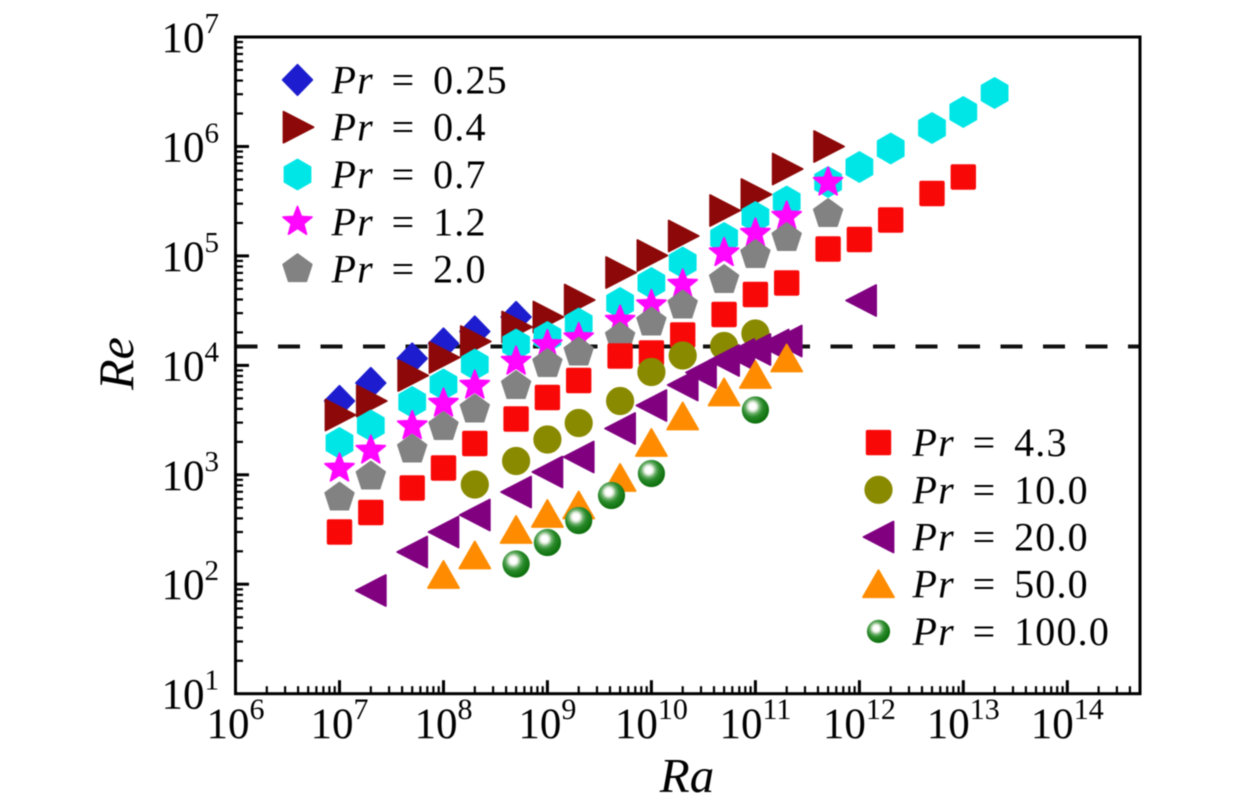 This screenshot has width=1260, height=811. Describe the element at coordinates (1011, 631) in the screenshot. I see `svg-text: Pr = 100.0` at that location.